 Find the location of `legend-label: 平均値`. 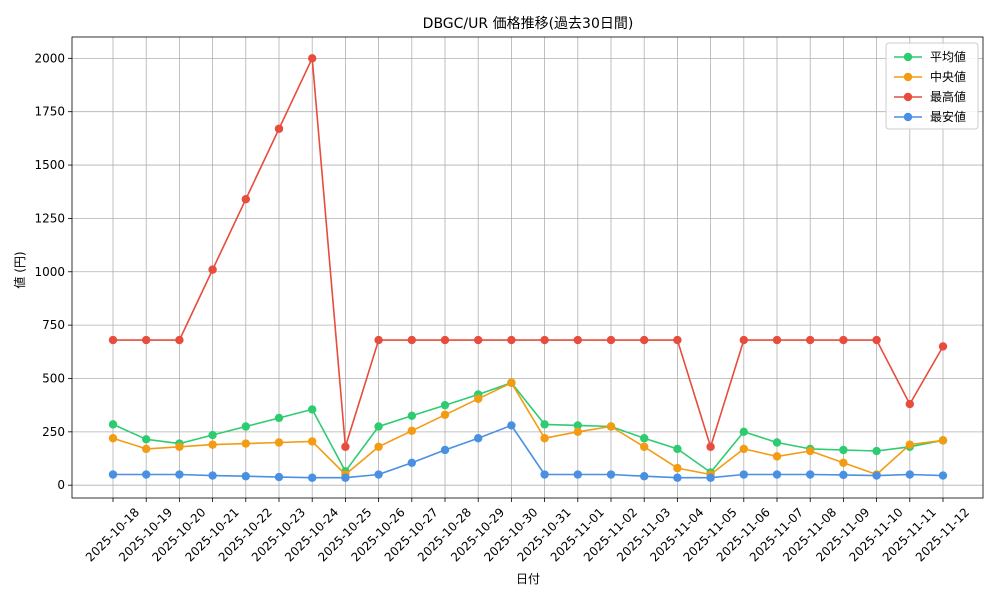

legend-label: 平均値 is located at coordinates (948, 56).